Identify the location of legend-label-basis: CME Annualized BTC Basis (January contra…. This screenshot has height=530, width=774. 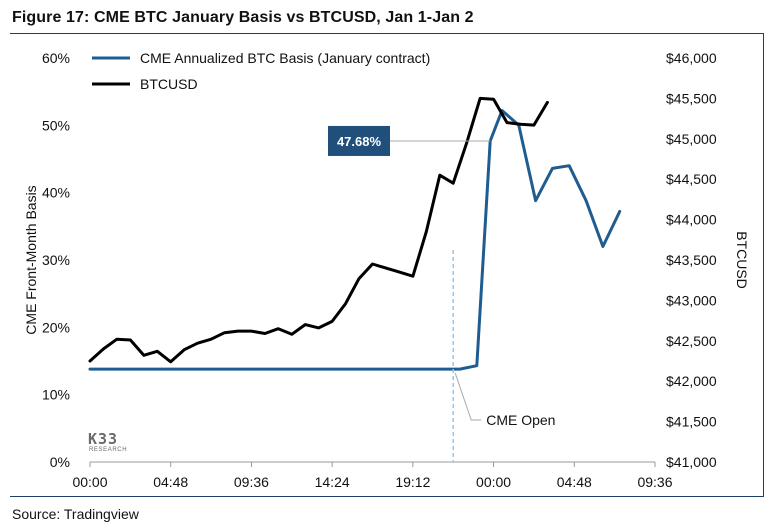
(285, 58).